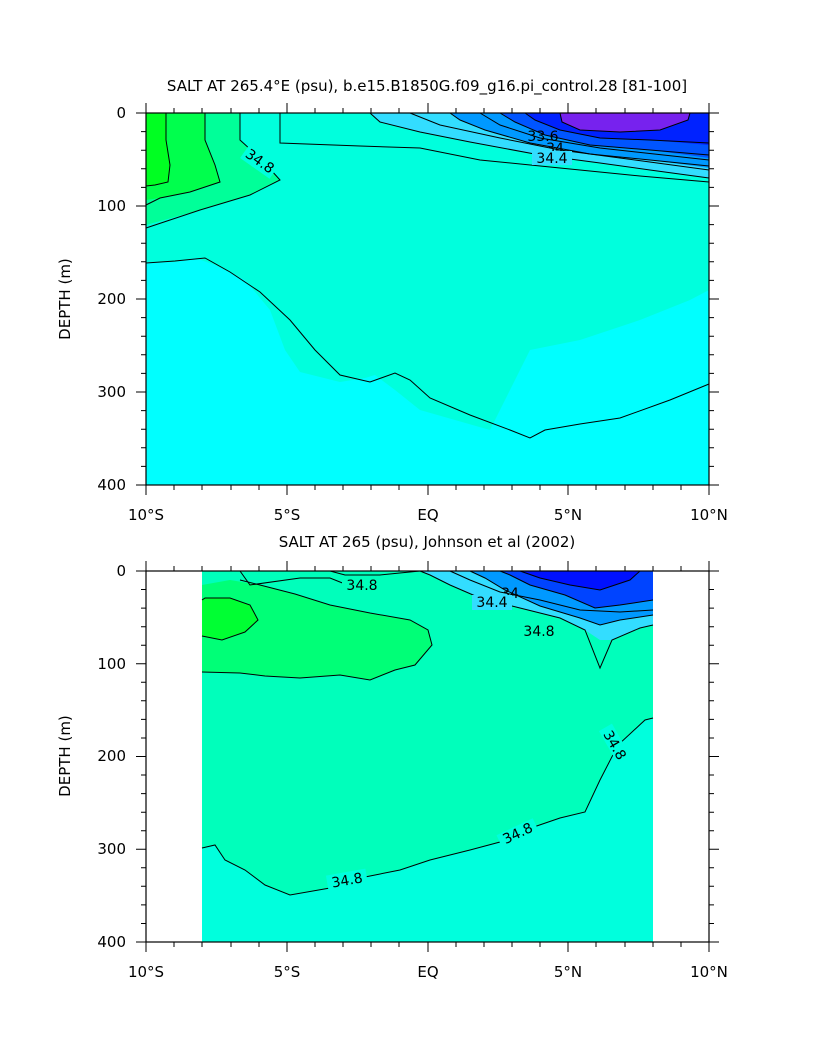  I want to click on bottom-x-minor-ticks, so click(427, 944).